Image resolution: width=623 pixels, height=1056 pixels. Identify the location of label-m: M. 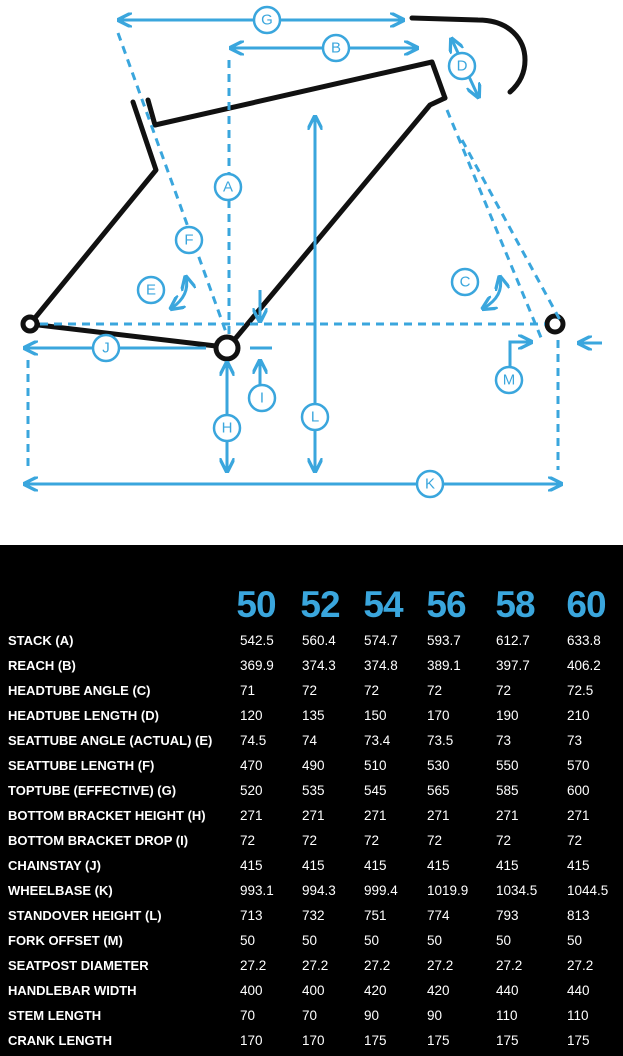
(509, 380).